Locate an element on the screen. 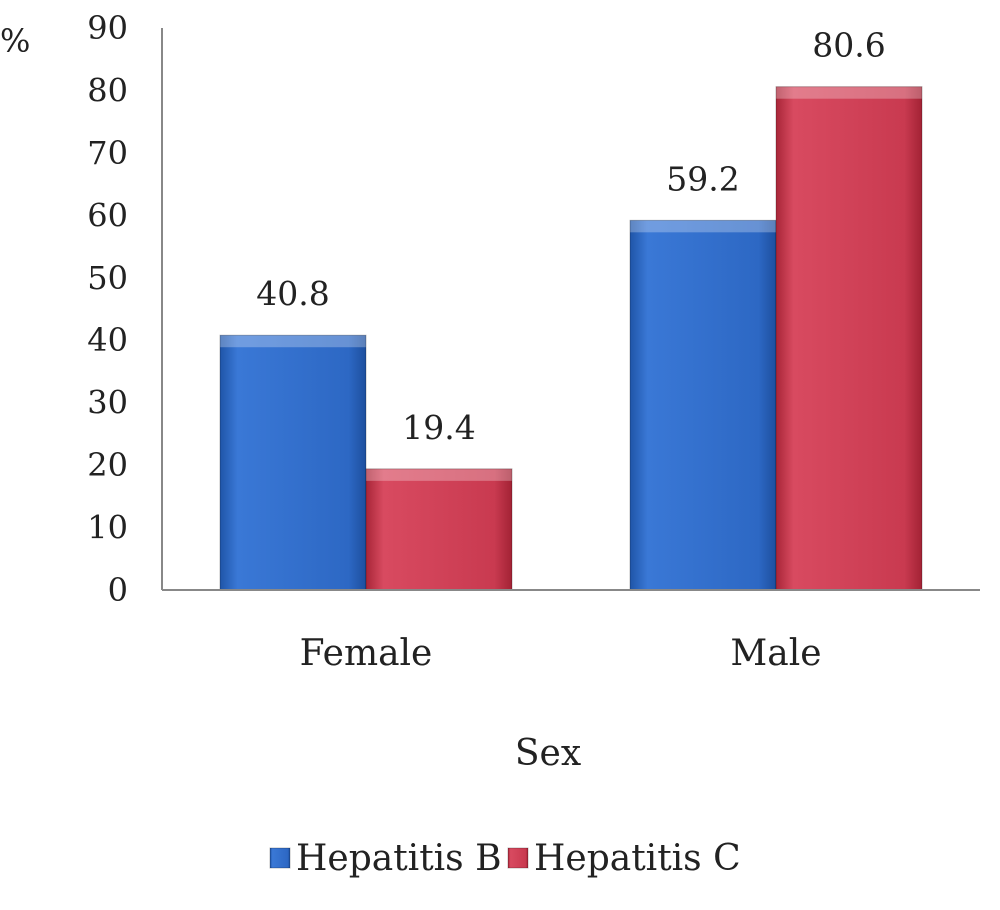  bar-hepatitis-b-male is located at coordinates (703, 405).